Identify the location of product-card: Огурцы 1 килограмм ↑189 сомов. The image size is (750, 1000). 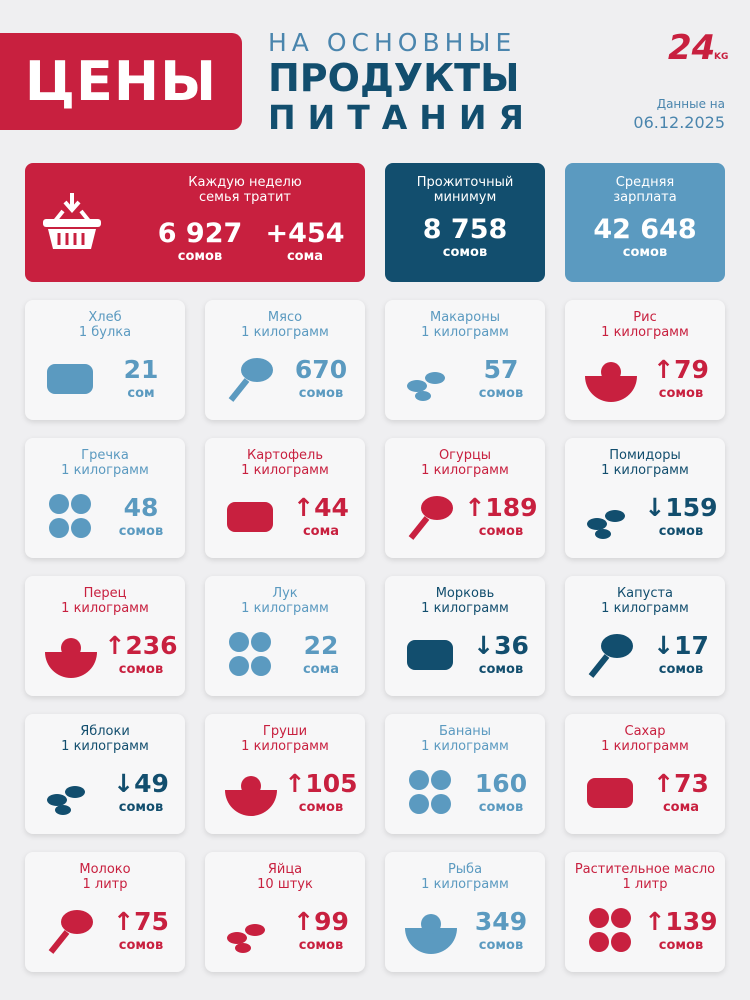
(465, 498).